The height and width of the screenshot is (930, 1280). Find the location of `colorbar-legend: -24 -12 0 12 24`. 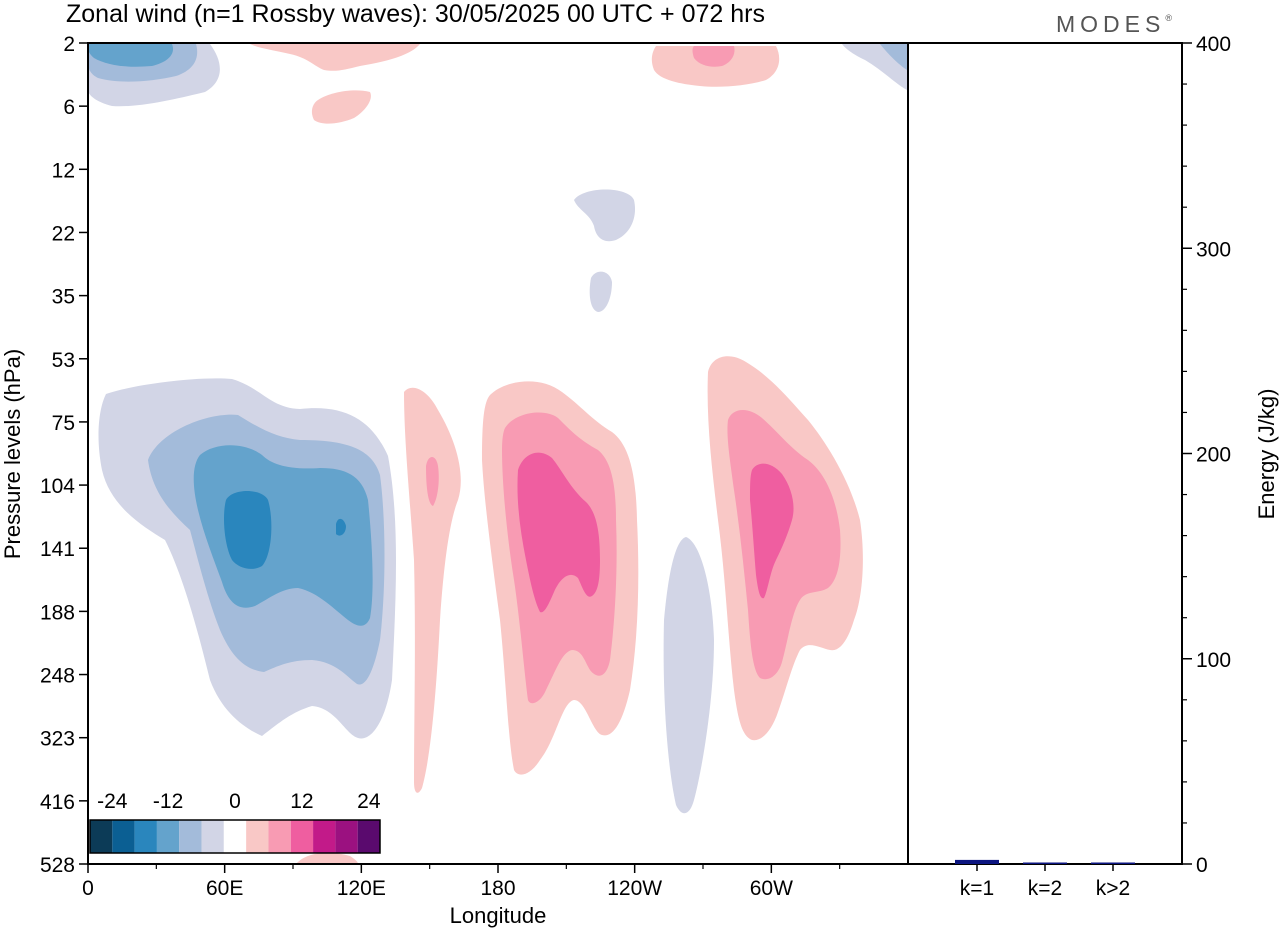

colorbar-legend: -24 -12 0 12 24 is located at coordinates (235, 822).